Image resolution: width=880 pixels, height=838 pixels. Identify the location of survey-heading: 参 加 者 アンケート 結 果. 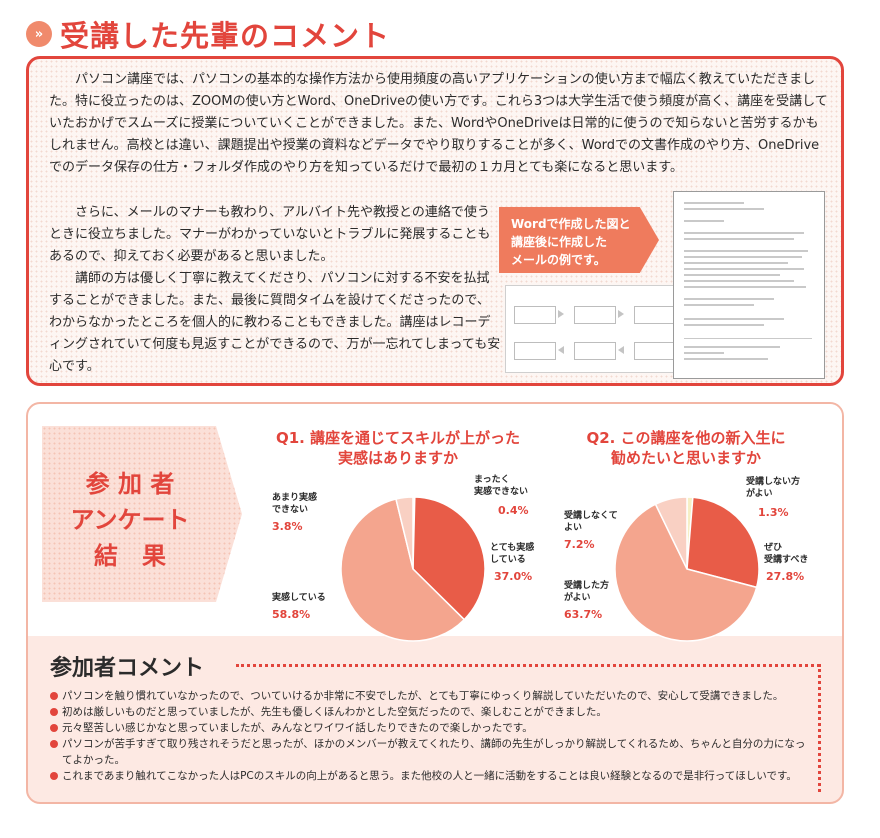
(130, 520).